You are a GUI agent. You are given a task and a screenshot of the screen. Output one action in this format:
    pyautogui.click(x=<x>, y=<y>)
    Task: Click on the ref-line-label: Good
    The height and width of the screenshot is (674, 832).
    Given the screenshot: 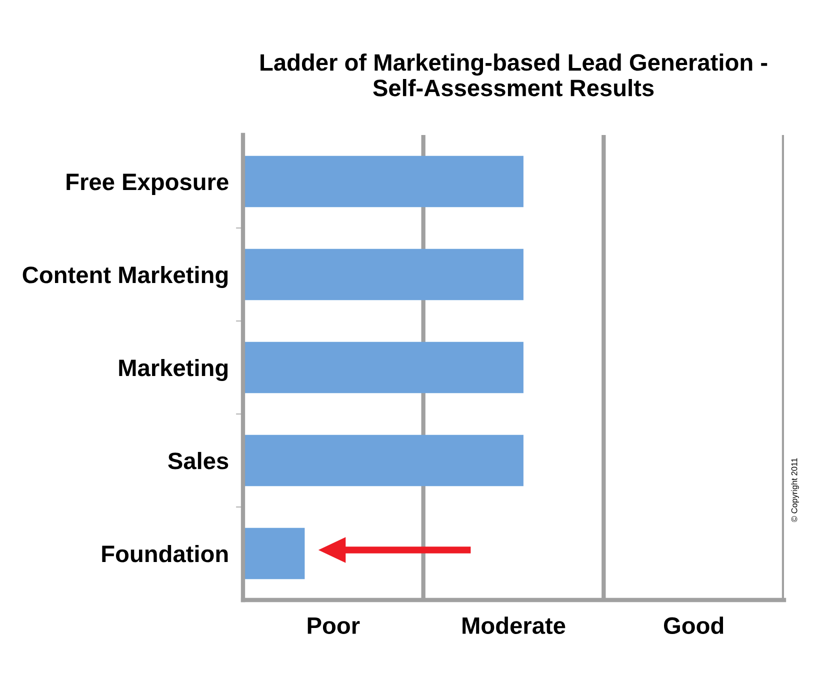 What is the action you would take?
    pyautogui.click(x=694, y=625)
    